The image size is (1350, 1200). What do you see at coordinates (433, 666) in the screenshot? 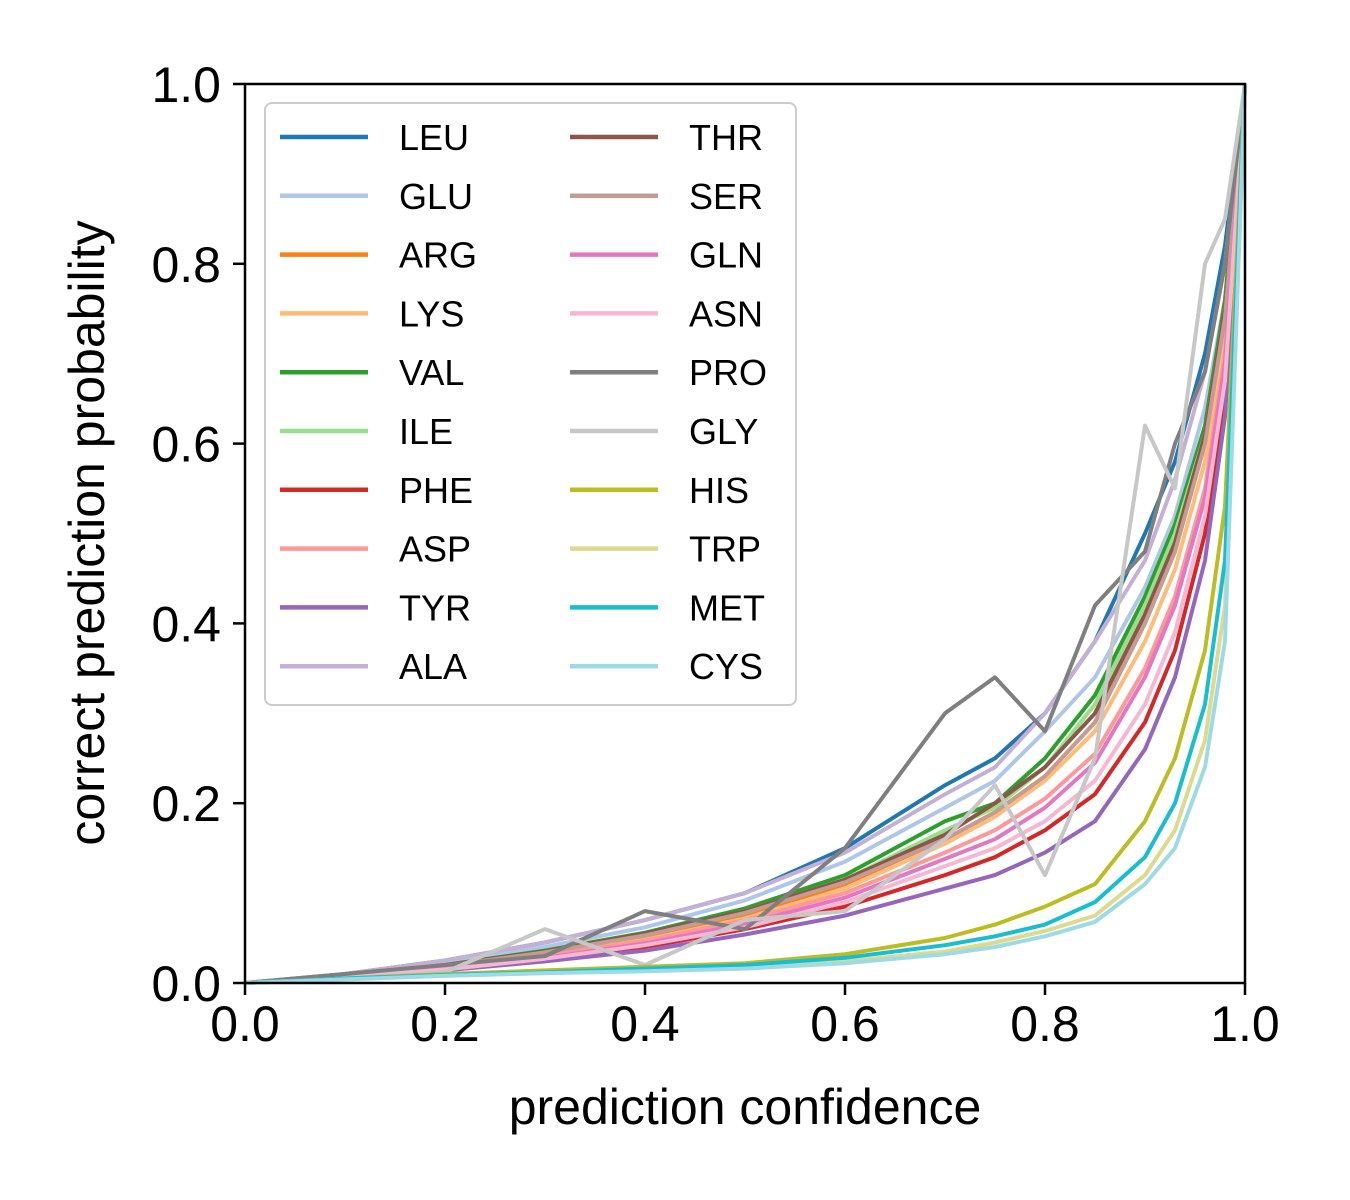
I see `legend-label-ala: ALA` at bounding box center [433, 666].